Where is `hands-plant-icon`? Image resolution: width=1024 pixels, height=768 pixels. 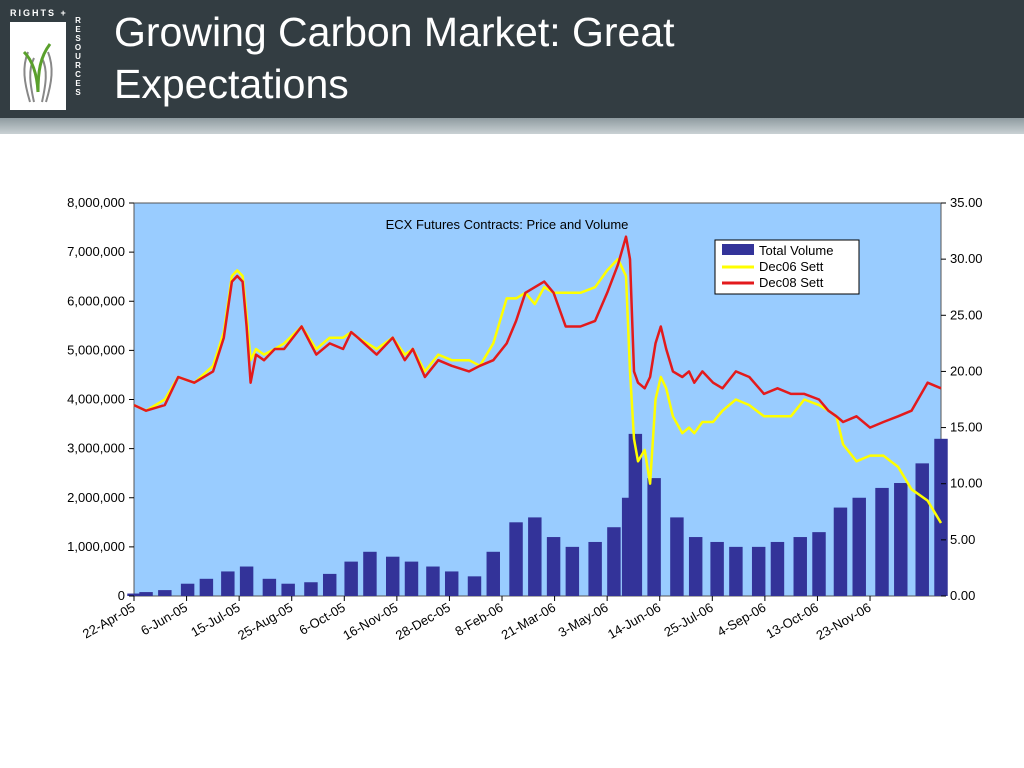 hands-plant-icon is located at coordinates (37, 73).